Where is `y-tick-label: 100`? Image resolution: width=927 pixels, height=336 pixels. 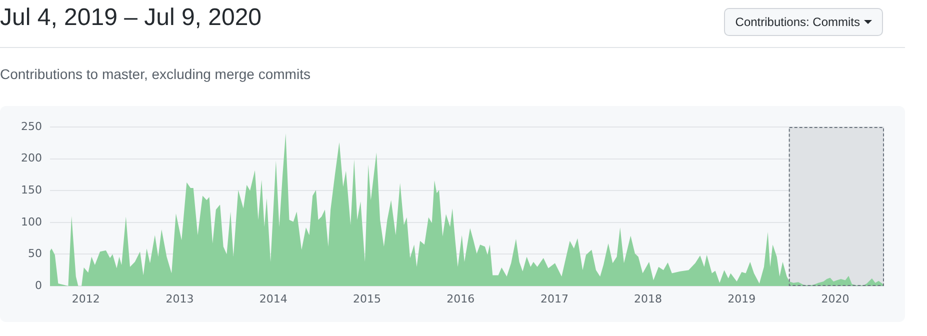
y-tick-label: 100 is located at coordinates (31, 221).